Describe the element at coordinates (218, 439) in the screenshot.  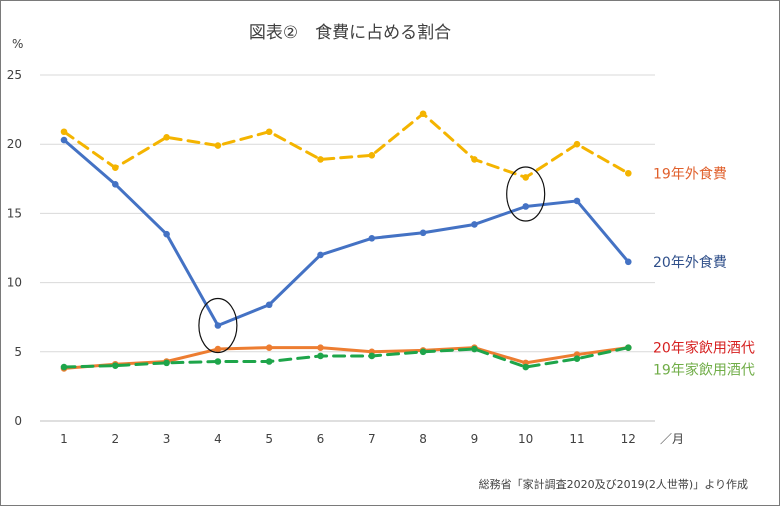
I see `x-tick-label: 4` at that location.